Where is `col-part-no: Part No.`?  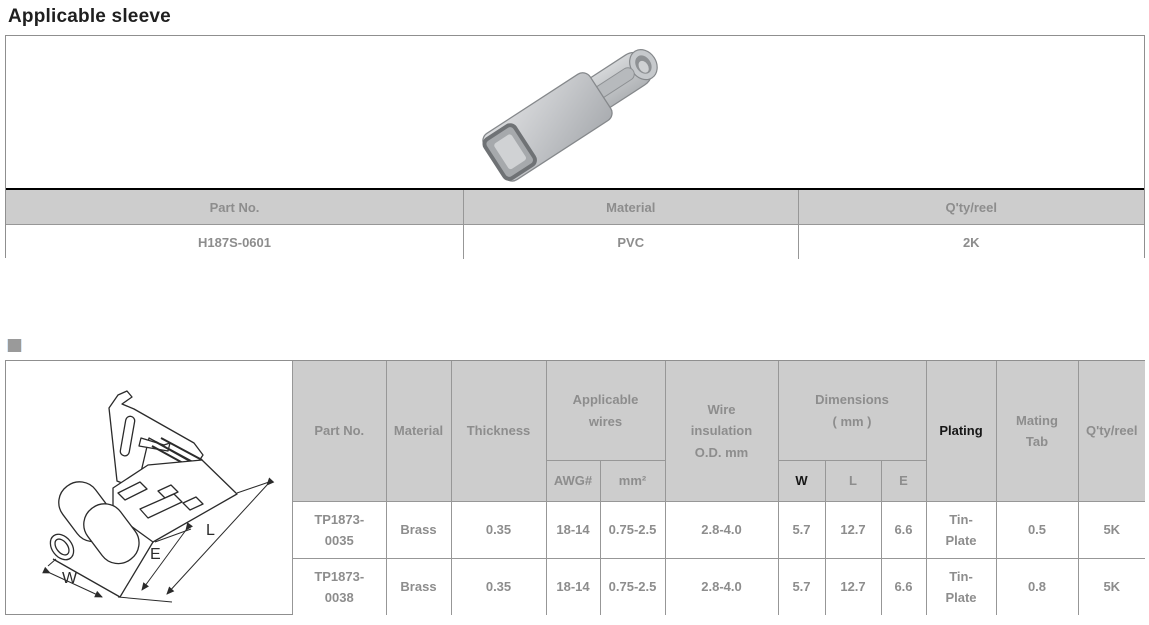 col-part-no: Part No. is located at coordinates (339, 431).